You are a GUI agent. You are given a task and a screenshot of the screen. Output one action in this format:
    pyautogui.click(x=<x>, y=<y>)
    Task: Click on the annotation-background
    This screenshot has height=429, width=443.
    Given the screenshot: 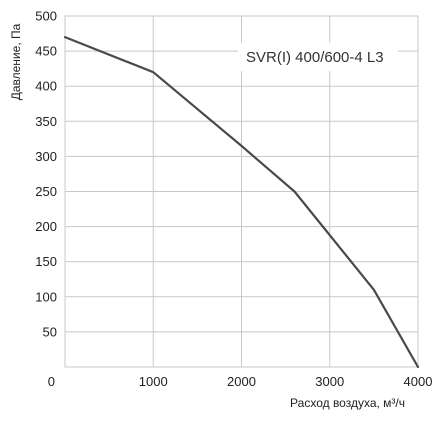 What is the action you would take?
    pyautogui.click(x=318, y=57)
    